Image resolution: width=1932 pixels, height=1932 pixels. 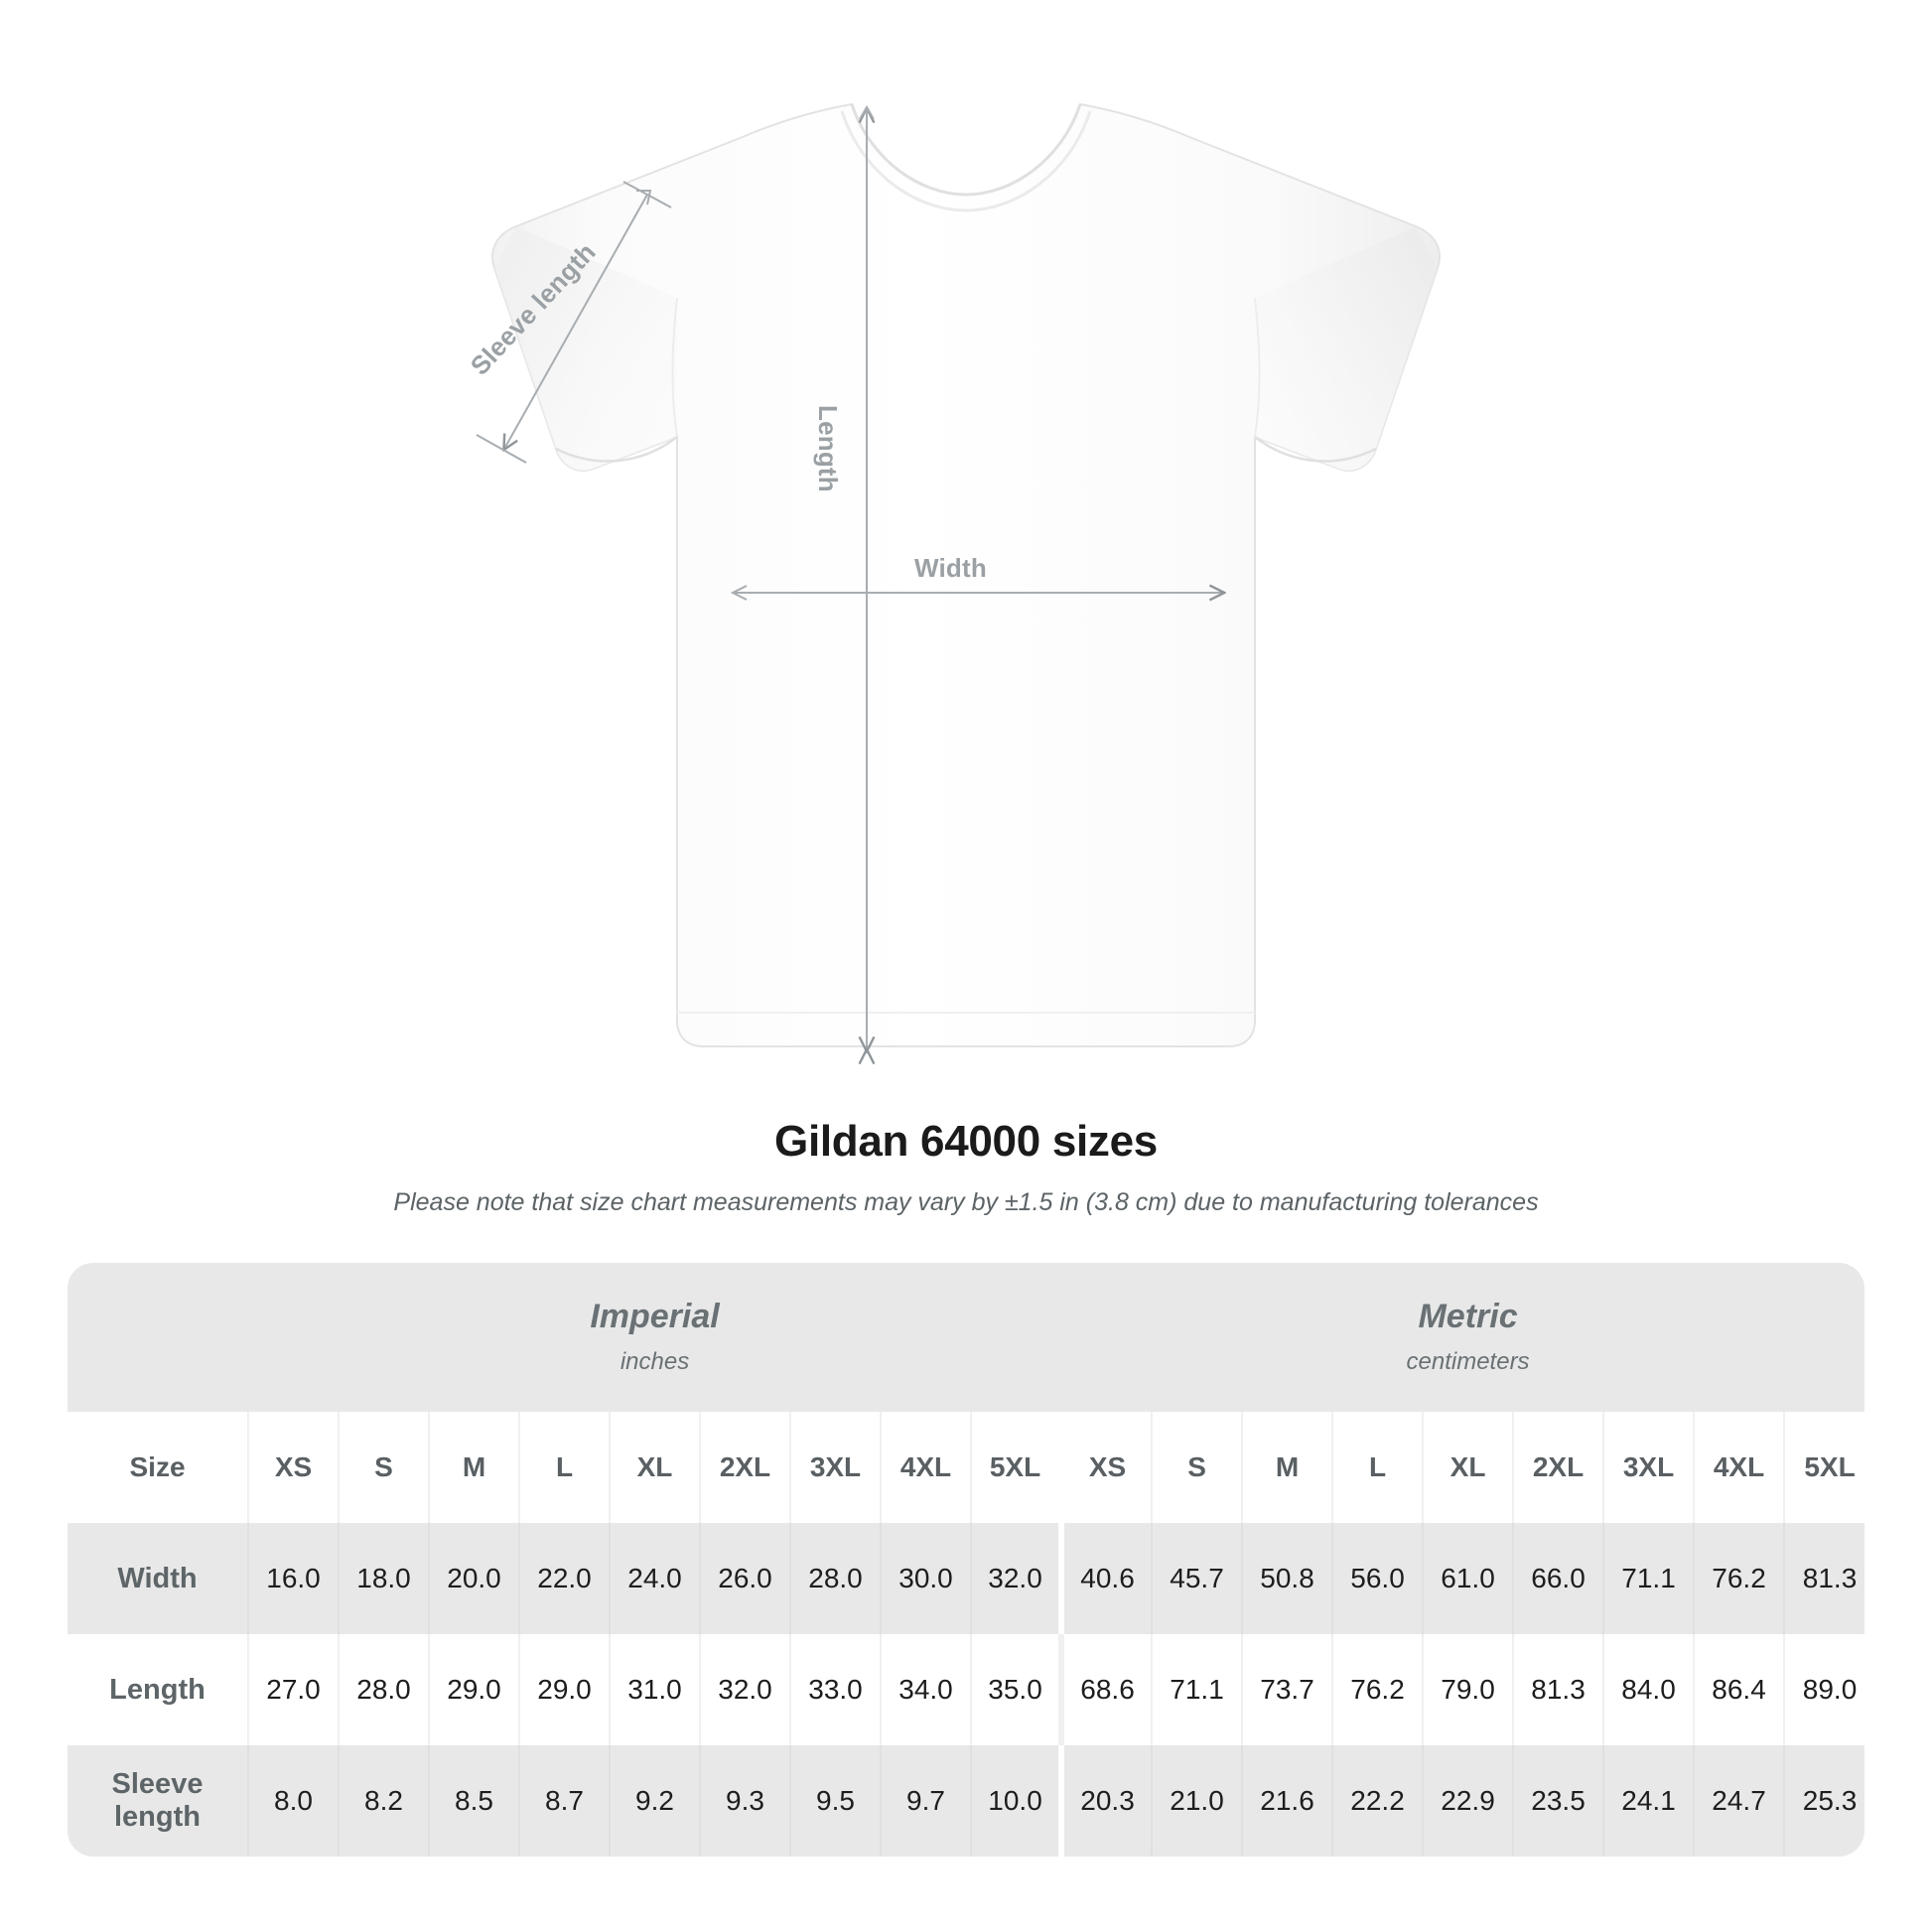 What do you see at coordinates (1648, 1690) in the screenshot?
I see `cell-length-metric-3xl: 84.0` at bounding box center [1648, 1690].